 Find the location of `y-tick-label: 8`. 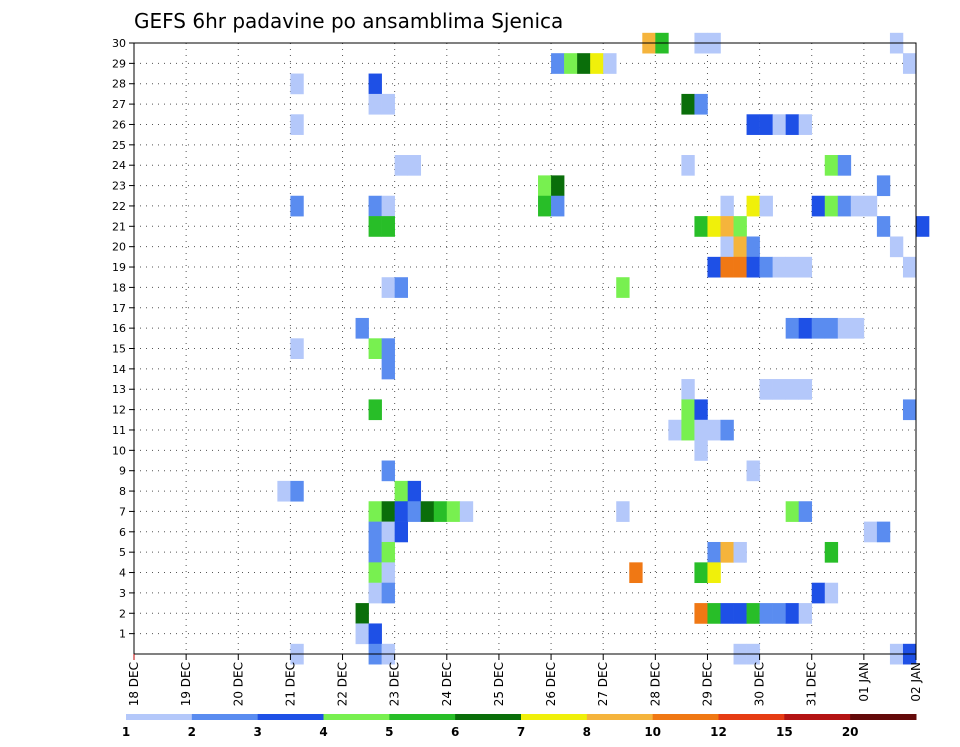

y-tick-label: 8 is located at coordinates (122, 491).